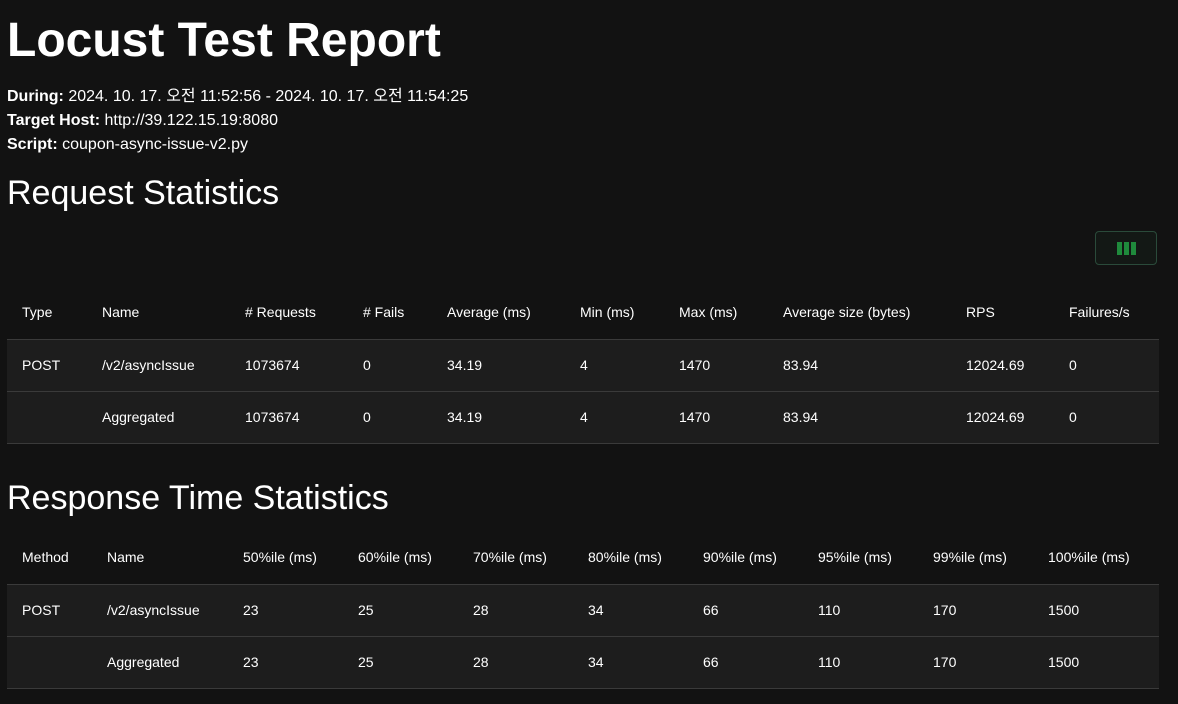 This screenshot has height=704, width=1178. Describe the element at coordinates (54, 120) in the screenshot. I see `target-host-label: Target Host:` at that location.